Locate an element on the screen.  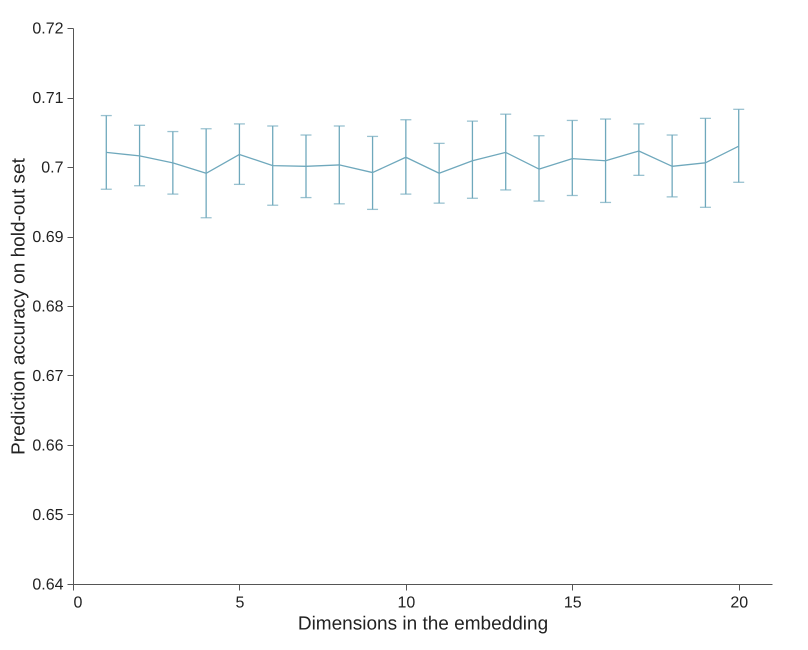
y-axis-title: Prediction accuracy on hold-out set is located at coordinates (19, 306).